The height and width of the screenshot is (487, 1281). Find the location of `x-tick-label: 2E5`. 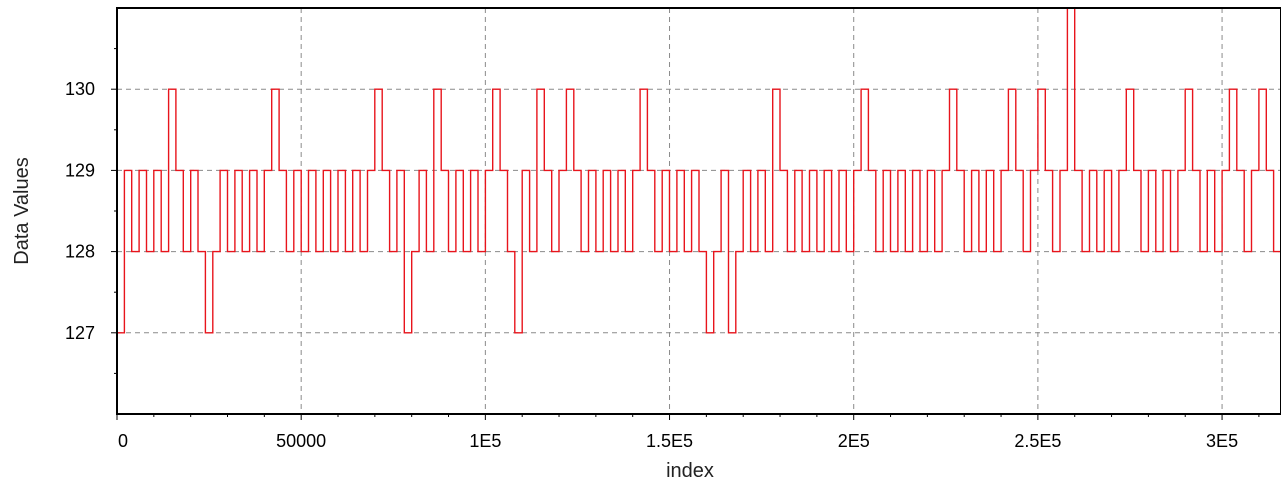

x-tick-label: 2E5 is located at coordinates (854, 441).